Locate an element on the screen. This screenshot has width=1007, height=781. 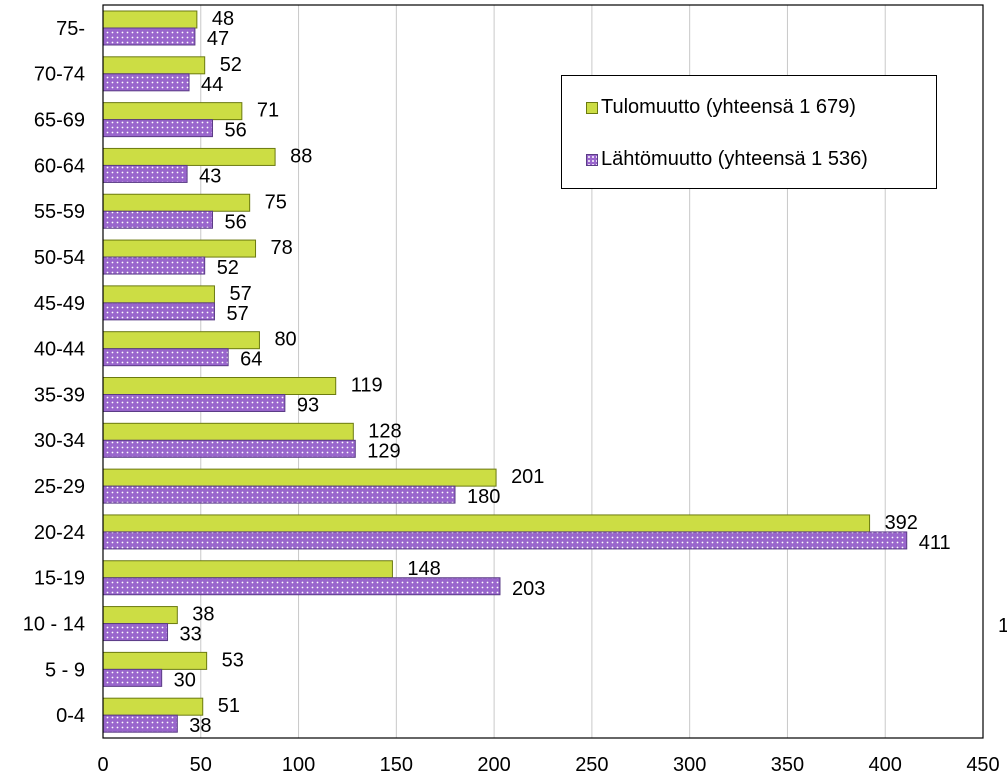
y-tick-label: 60-64 is located at coordinates (59, 166).